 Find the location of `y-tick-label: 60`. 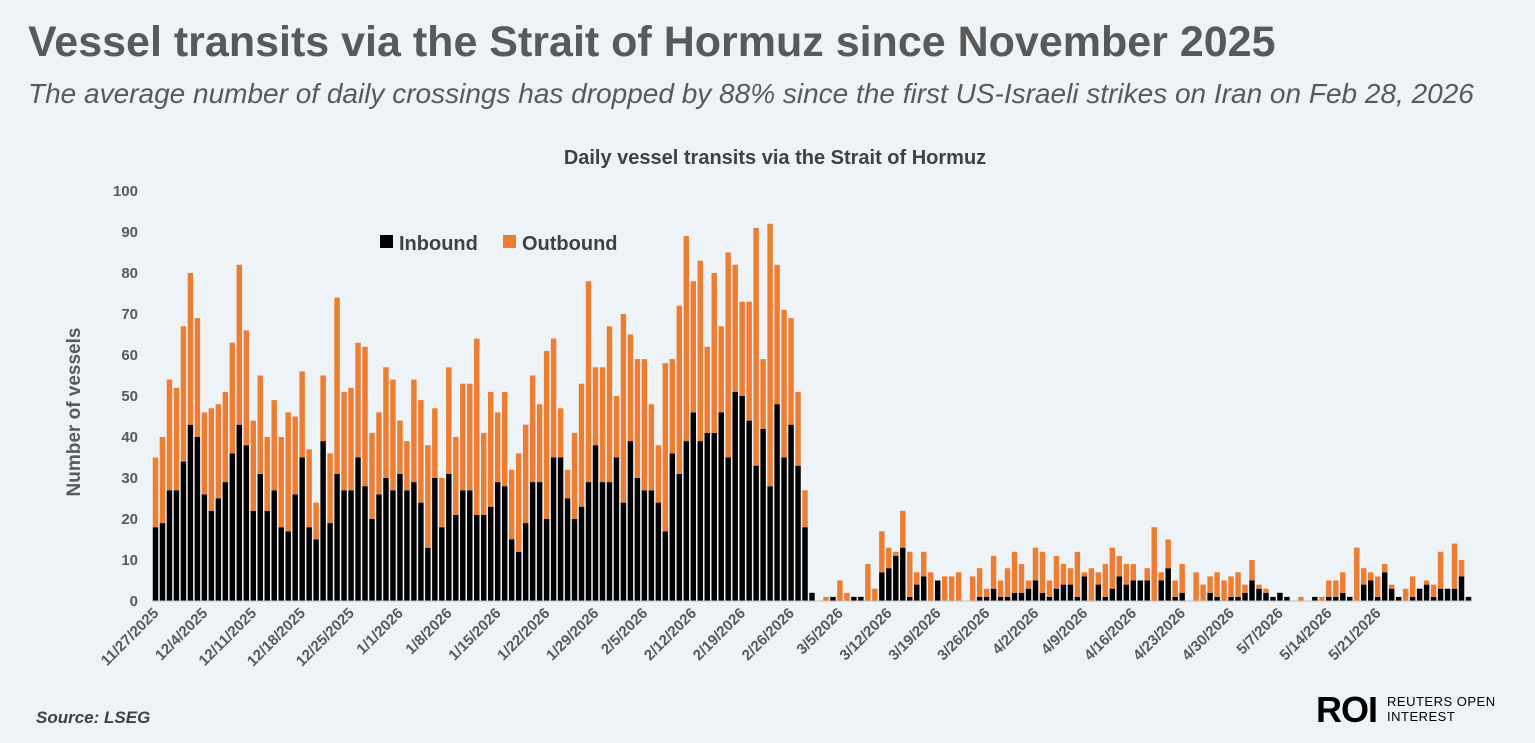

y-tick-label: 60 is located at coordinates (129, 355).